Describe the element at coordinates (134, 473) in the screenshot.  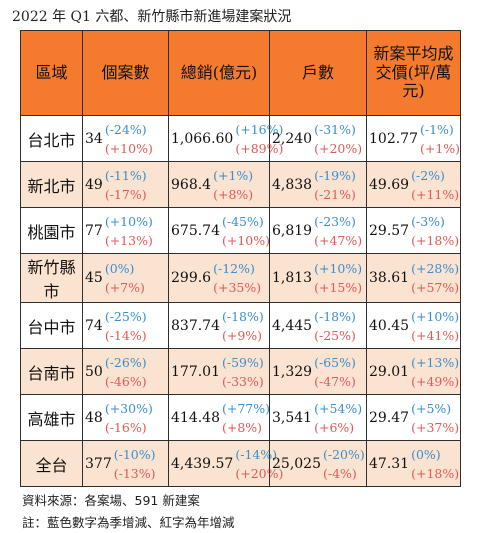
I see `count-year-change: (-13%)` at that location.